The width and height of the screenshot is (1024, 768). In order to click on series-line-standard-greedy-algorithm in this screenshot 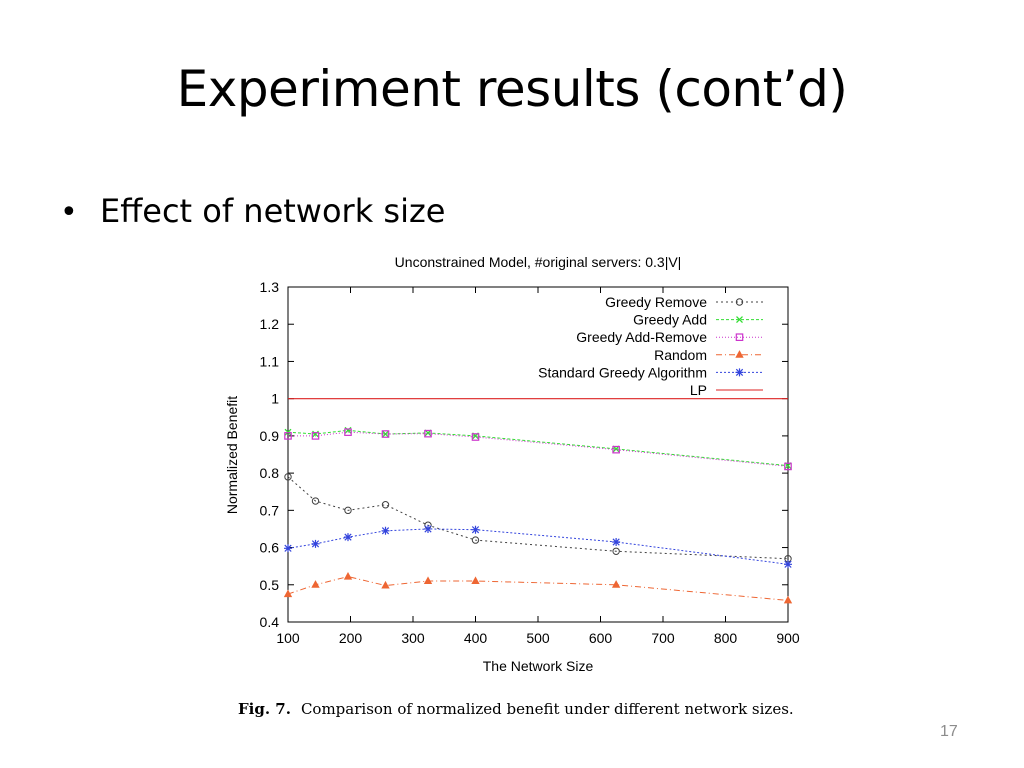, I will do `click(538, 546)`.